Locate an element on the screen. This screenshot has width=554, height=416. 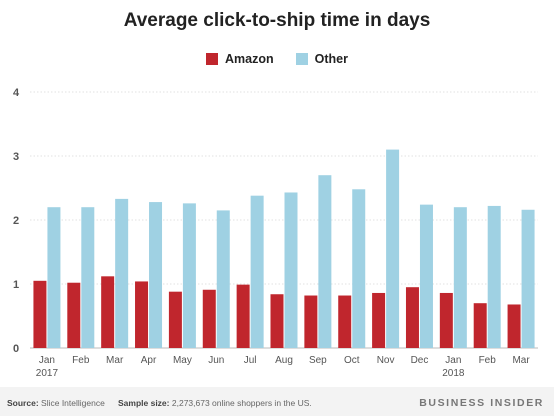
x-tick-label: Jan 2017 is located at coordinates (47, 367).